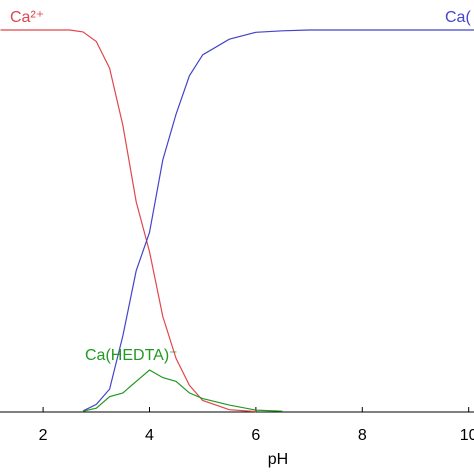 The height and width of the screenshot is (474, 474). I want to click on series-label: Ca(HEDTA)⁻, so click(131, 355).